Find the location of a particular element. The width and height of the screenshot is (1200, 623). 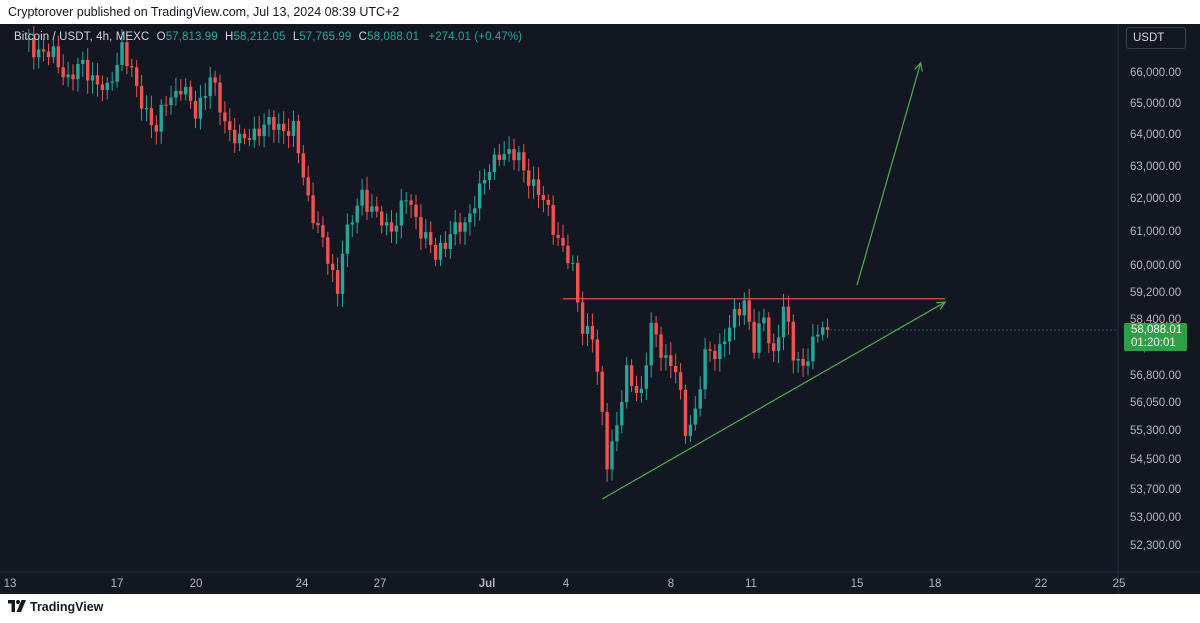

time-tick-label: 25 is located at coordinates (1119, 584).